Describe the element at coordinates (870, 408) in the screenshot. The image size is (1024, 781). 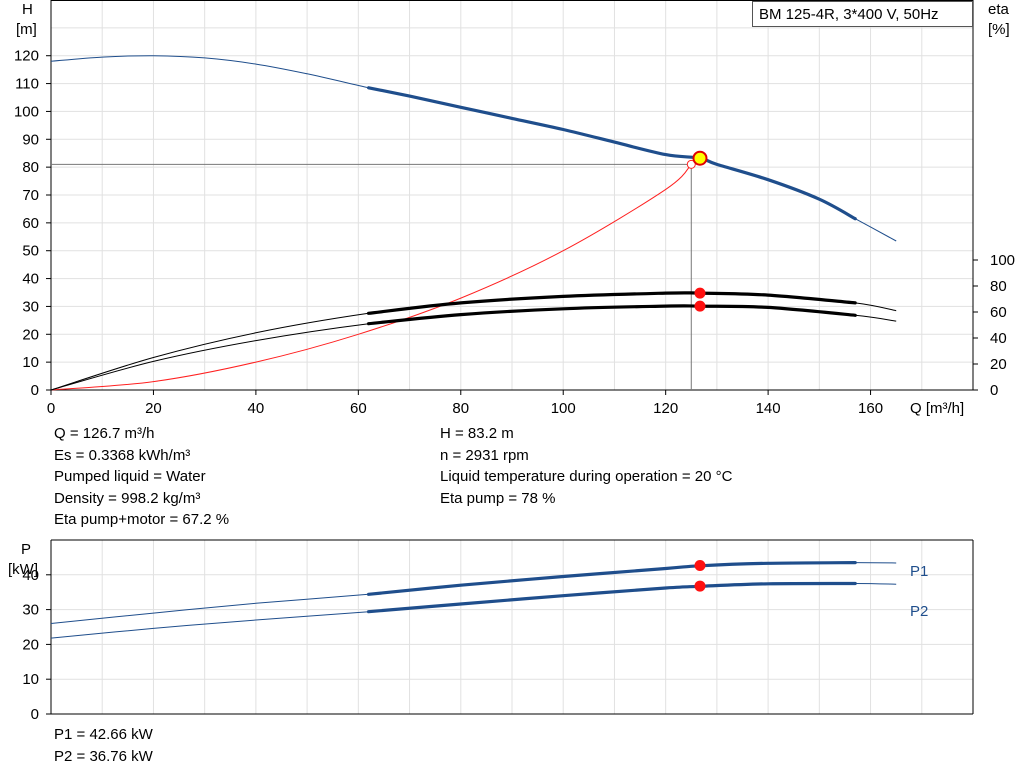
I see `x-tick-label: 160` at that location.